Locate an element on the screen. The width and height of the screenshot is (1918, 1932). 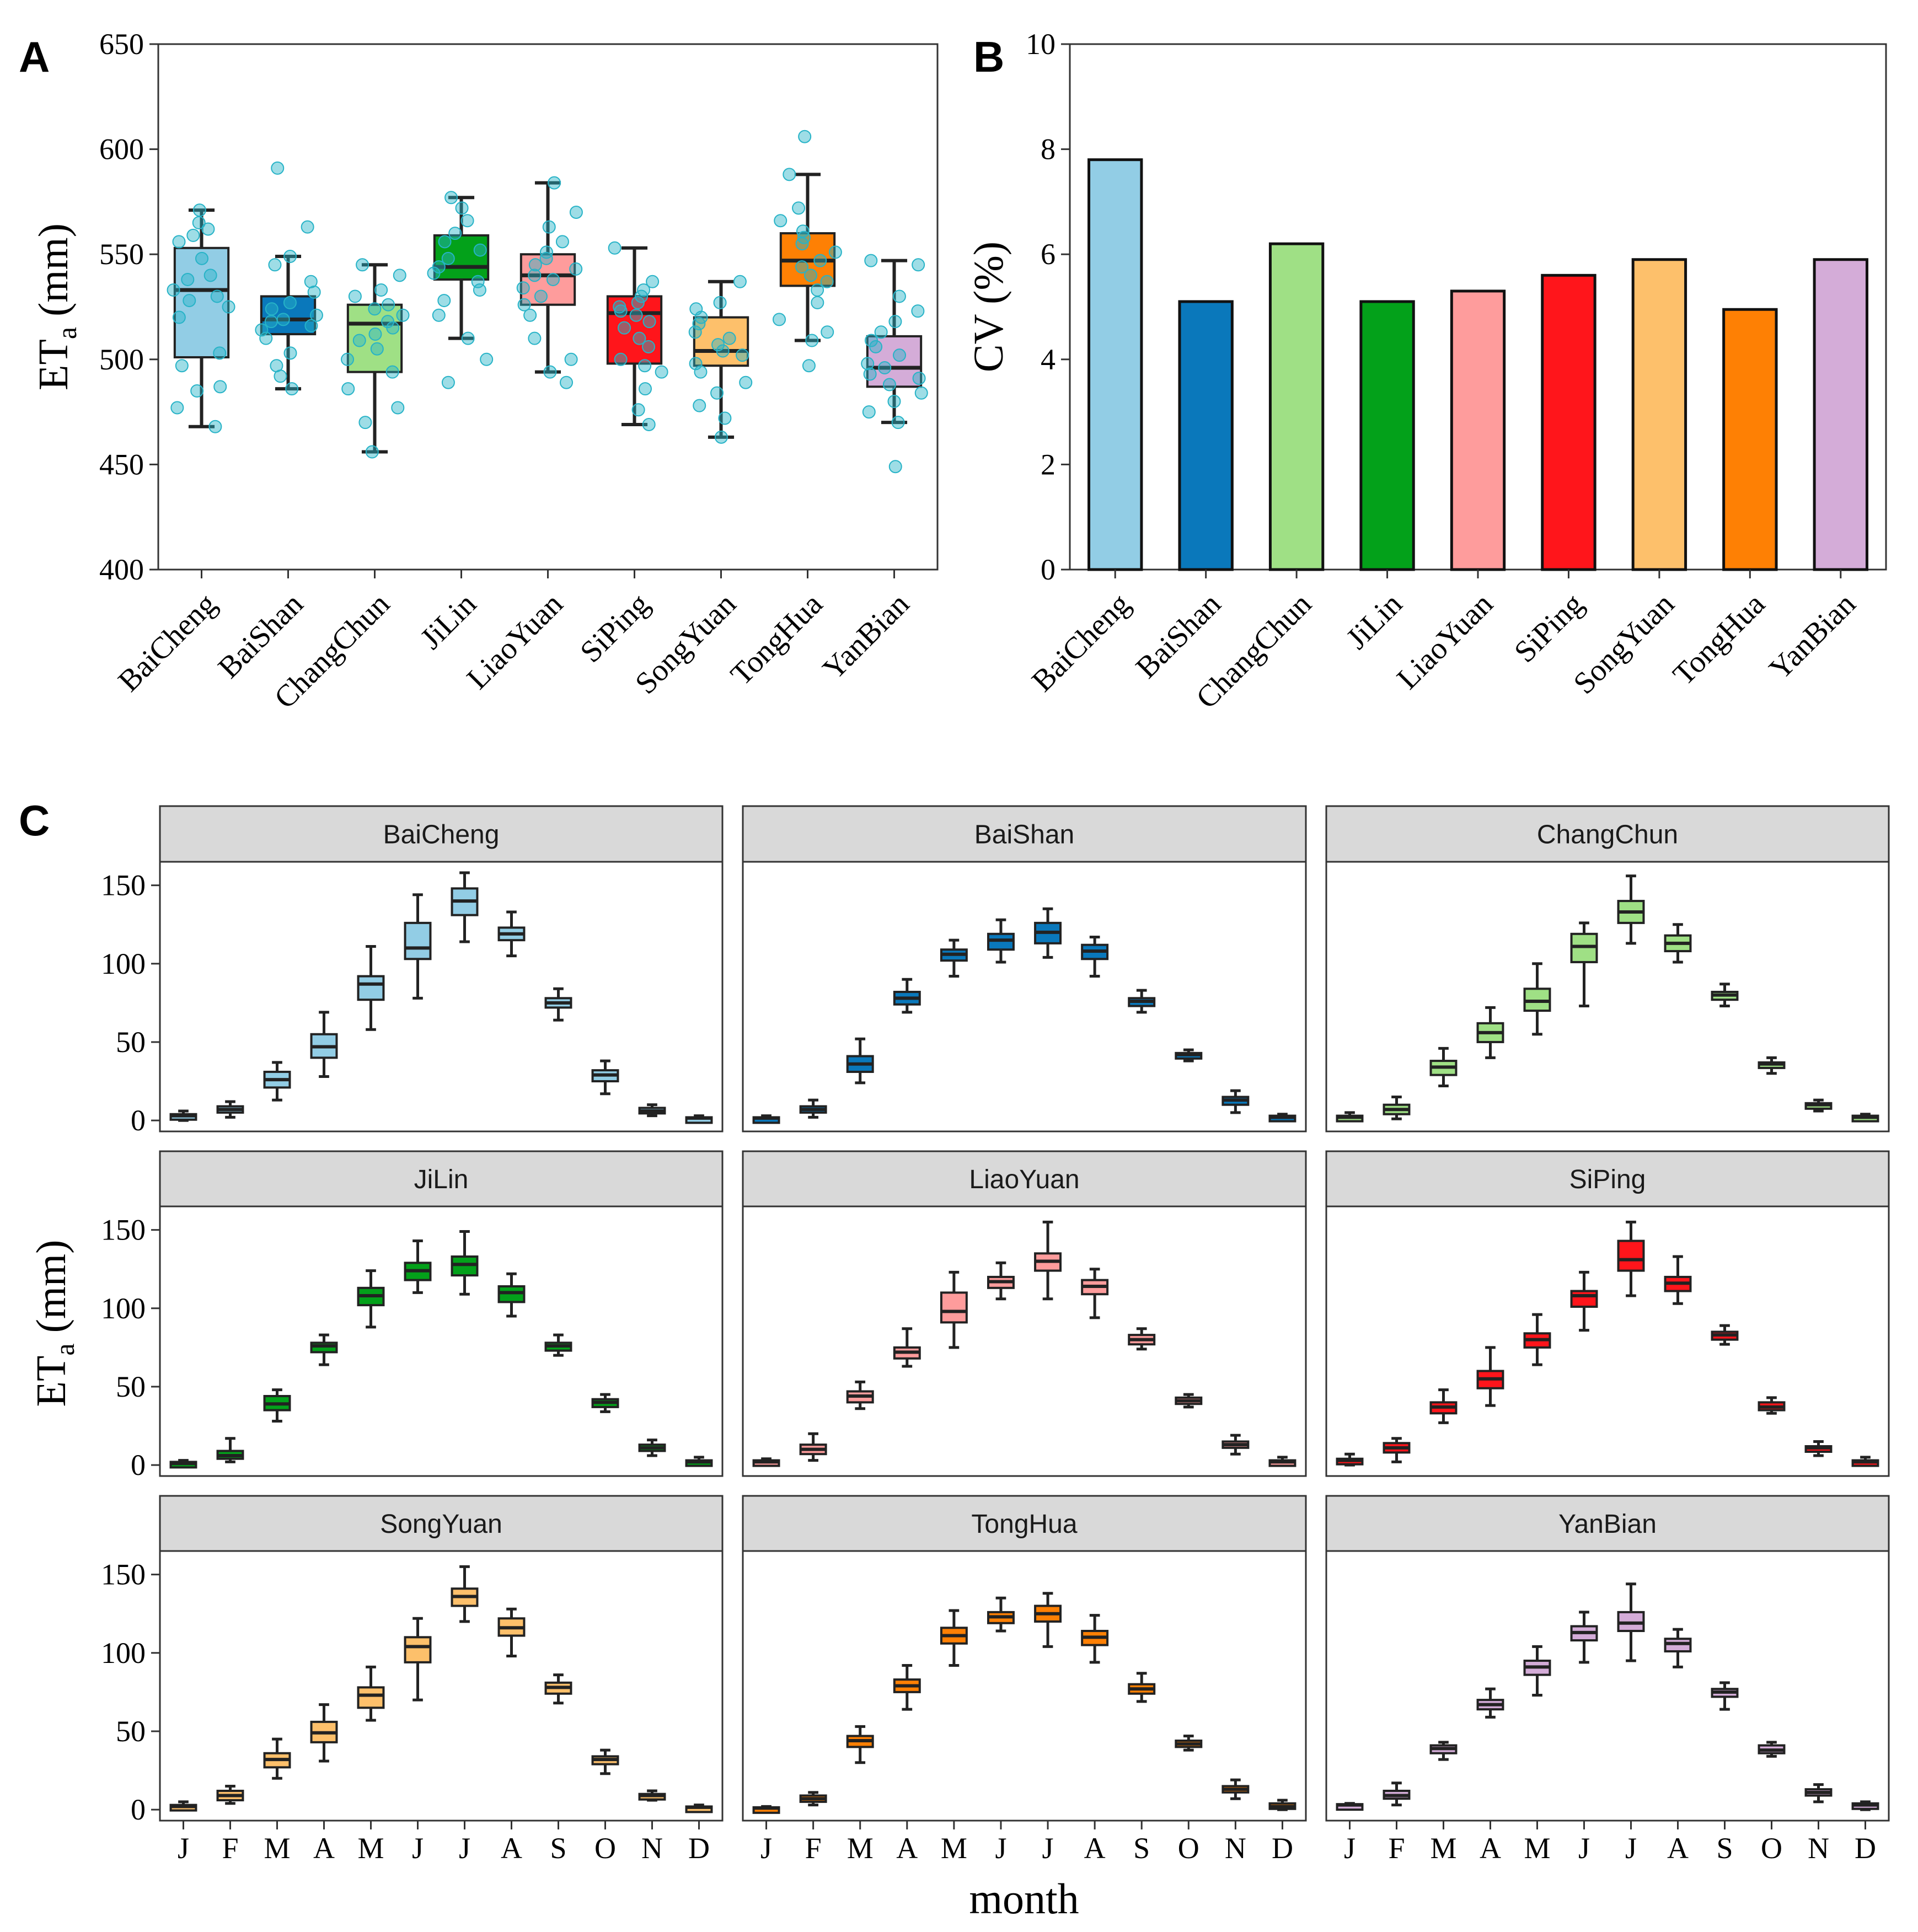
y-tick-label: 2 is located at coordinates (1048, 464).